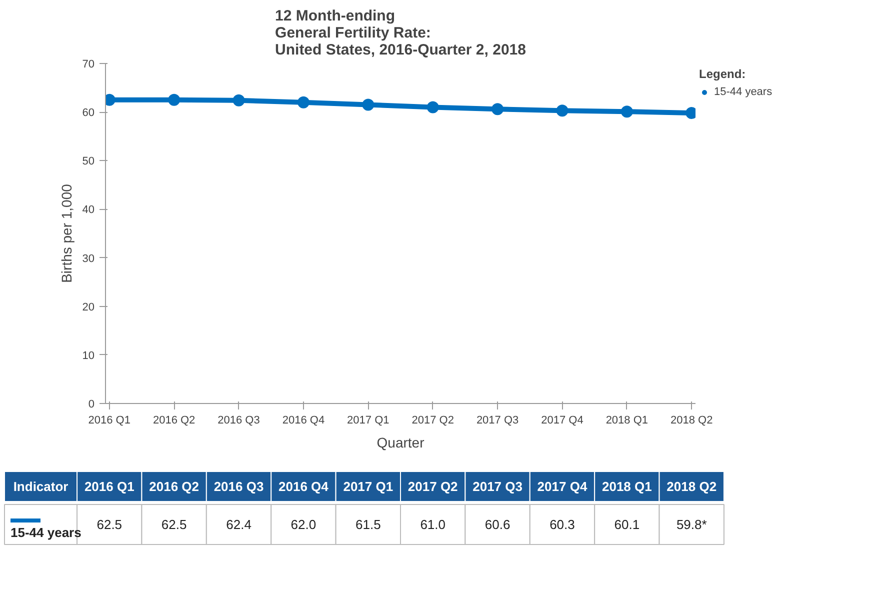 This screenshot has height=595, width=896. I want to click on category-label: 2016 Q2, so click(174, 486).